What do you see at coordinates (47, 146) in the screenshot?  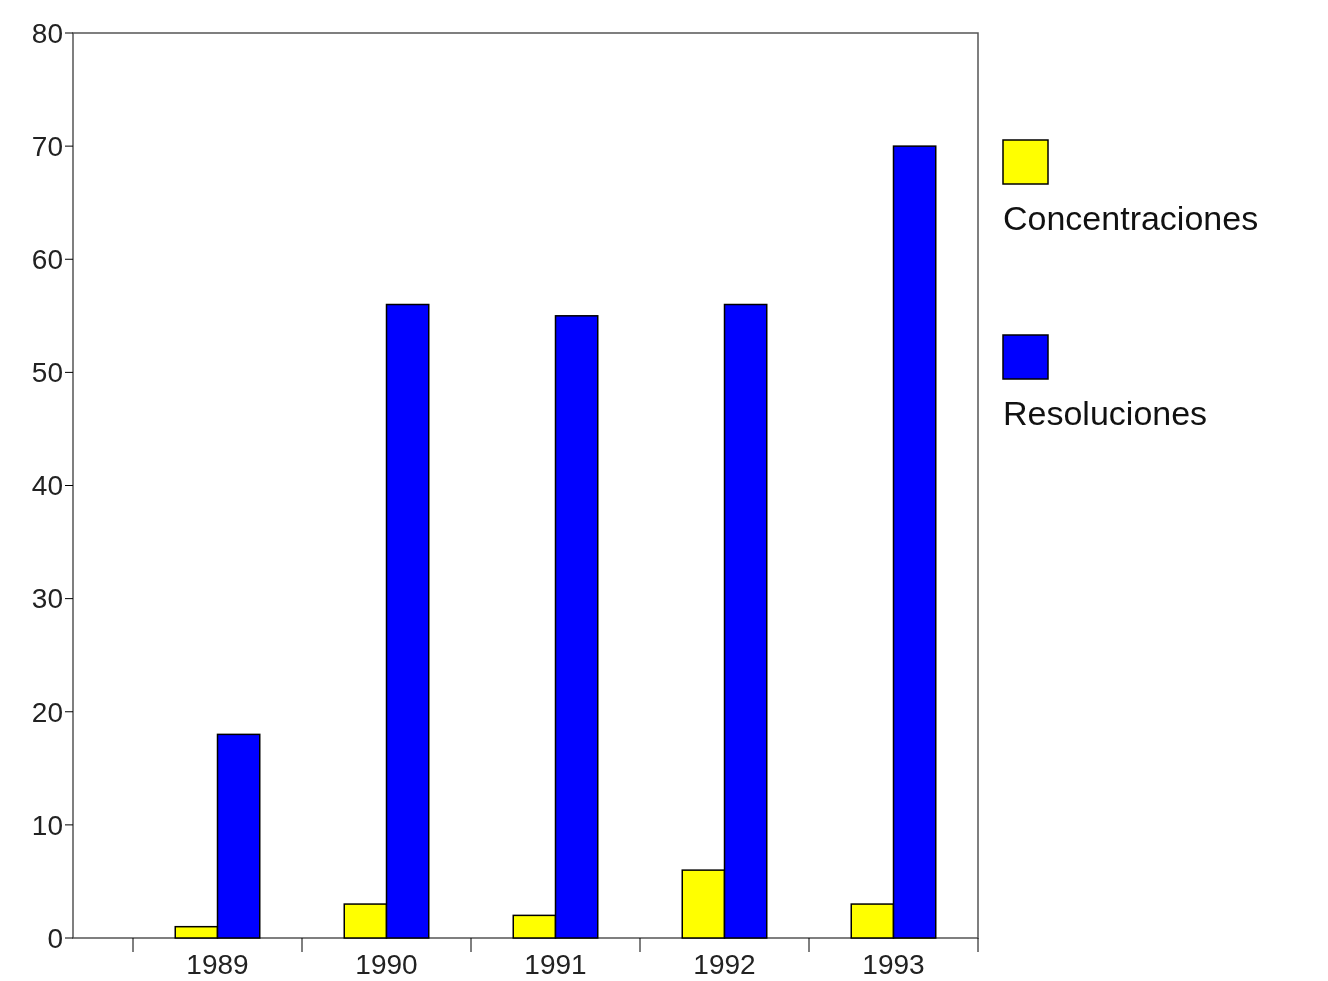 I see `y-tick-label: 70` at bounding box center [47, 146].